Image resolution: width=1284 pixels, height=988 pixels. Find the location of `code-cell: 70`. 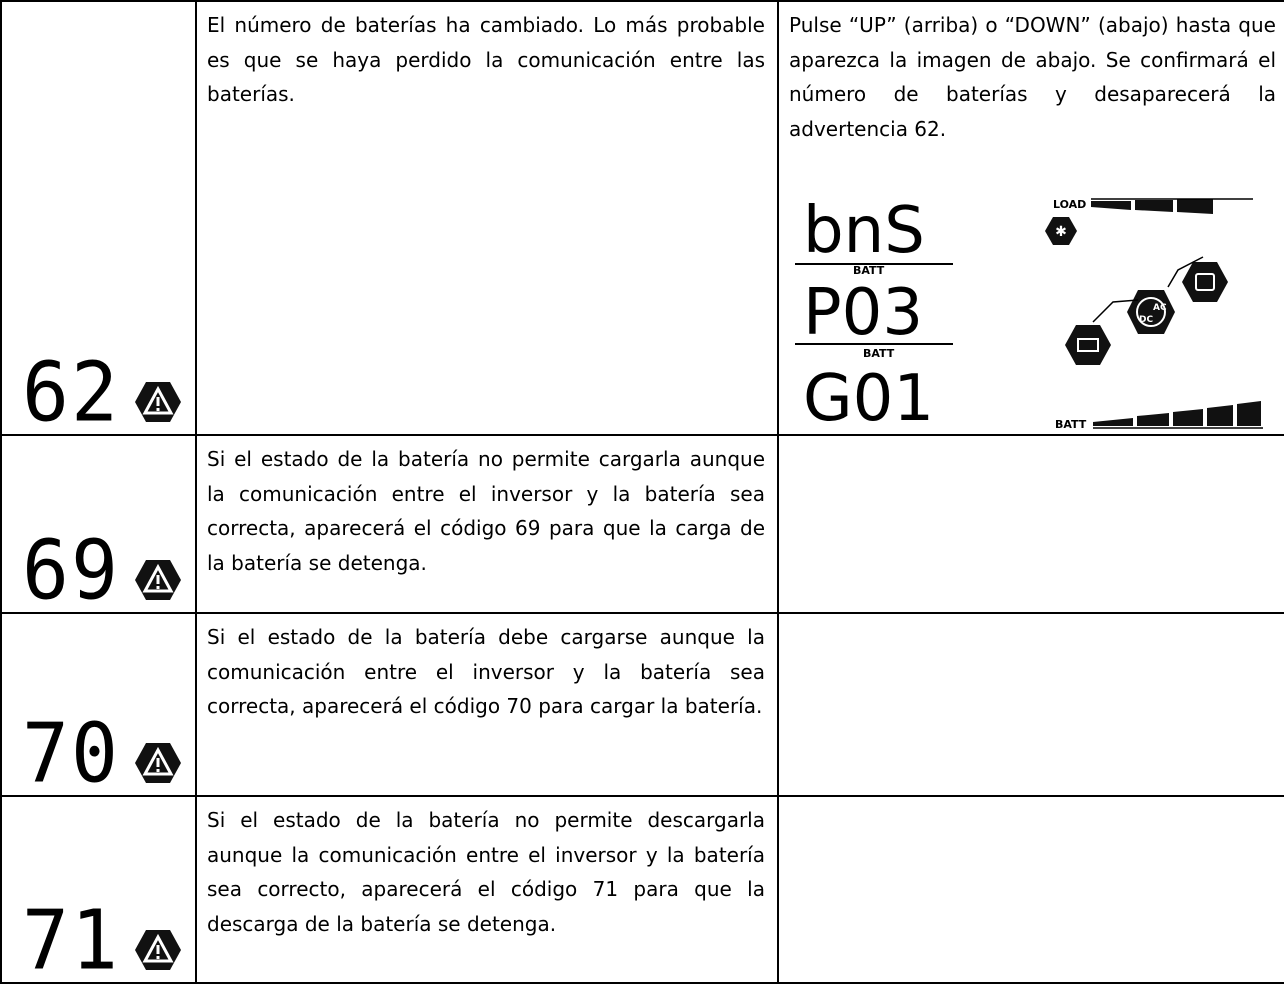

code-cell: 70 is located at coordinates (98, 707).